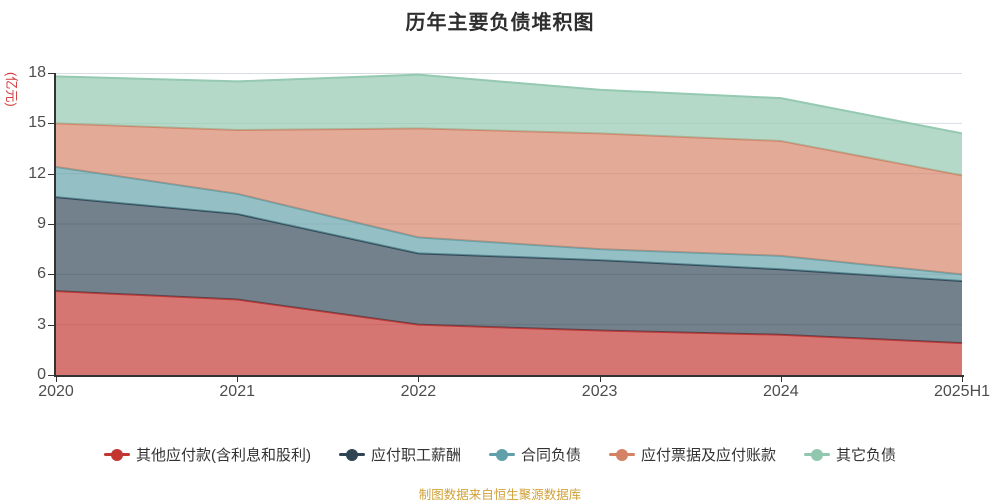 The image size is (1000, 500). I want to click on x-axis-line, so click(509, 376).